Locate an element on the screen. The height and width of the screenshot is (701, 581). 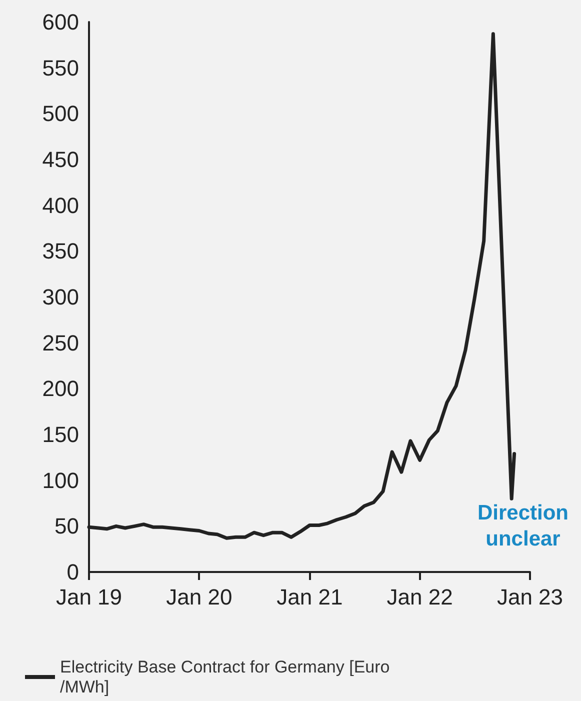
y-tick-label: 150 is located at coordinates (60, 434).